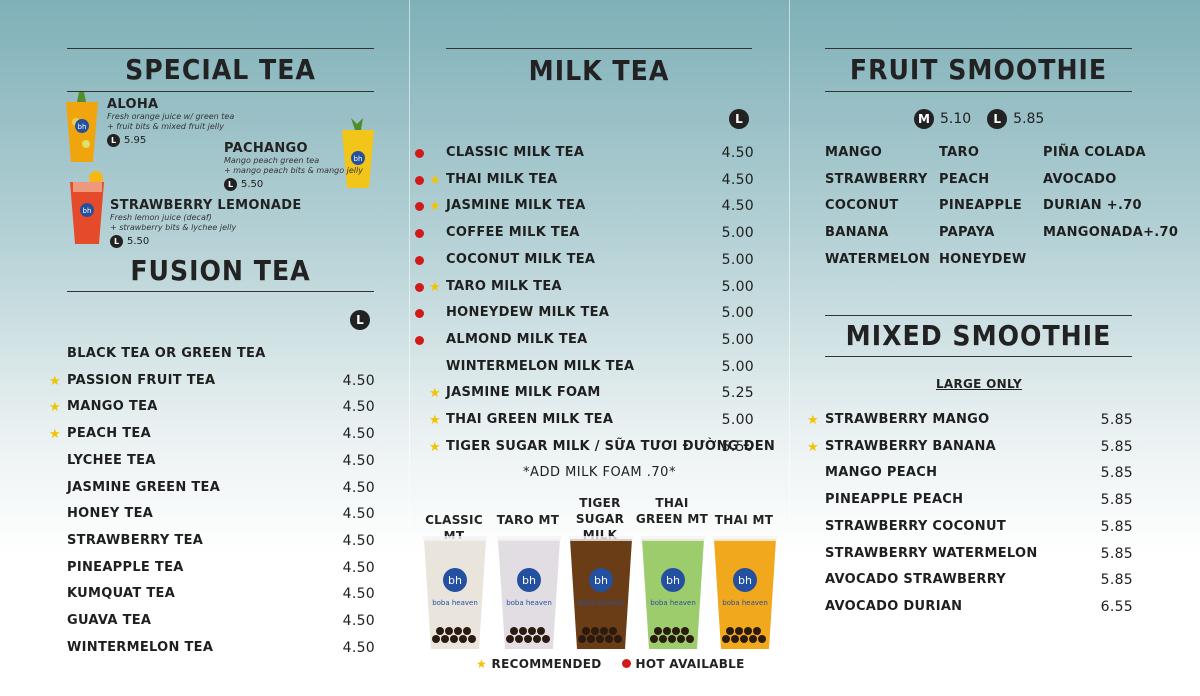  I want to click on item-name: WINTERMELON MILK TEA, so click(540, 366).